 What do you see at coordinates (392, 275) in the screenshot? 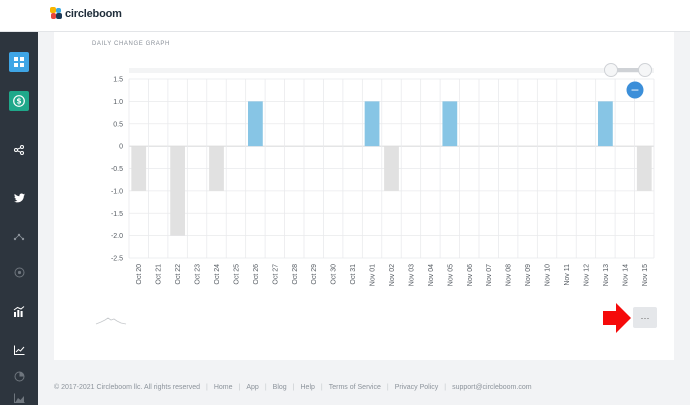
I see `x-tick-label: Nov 02` at bounding box center [392, 275].